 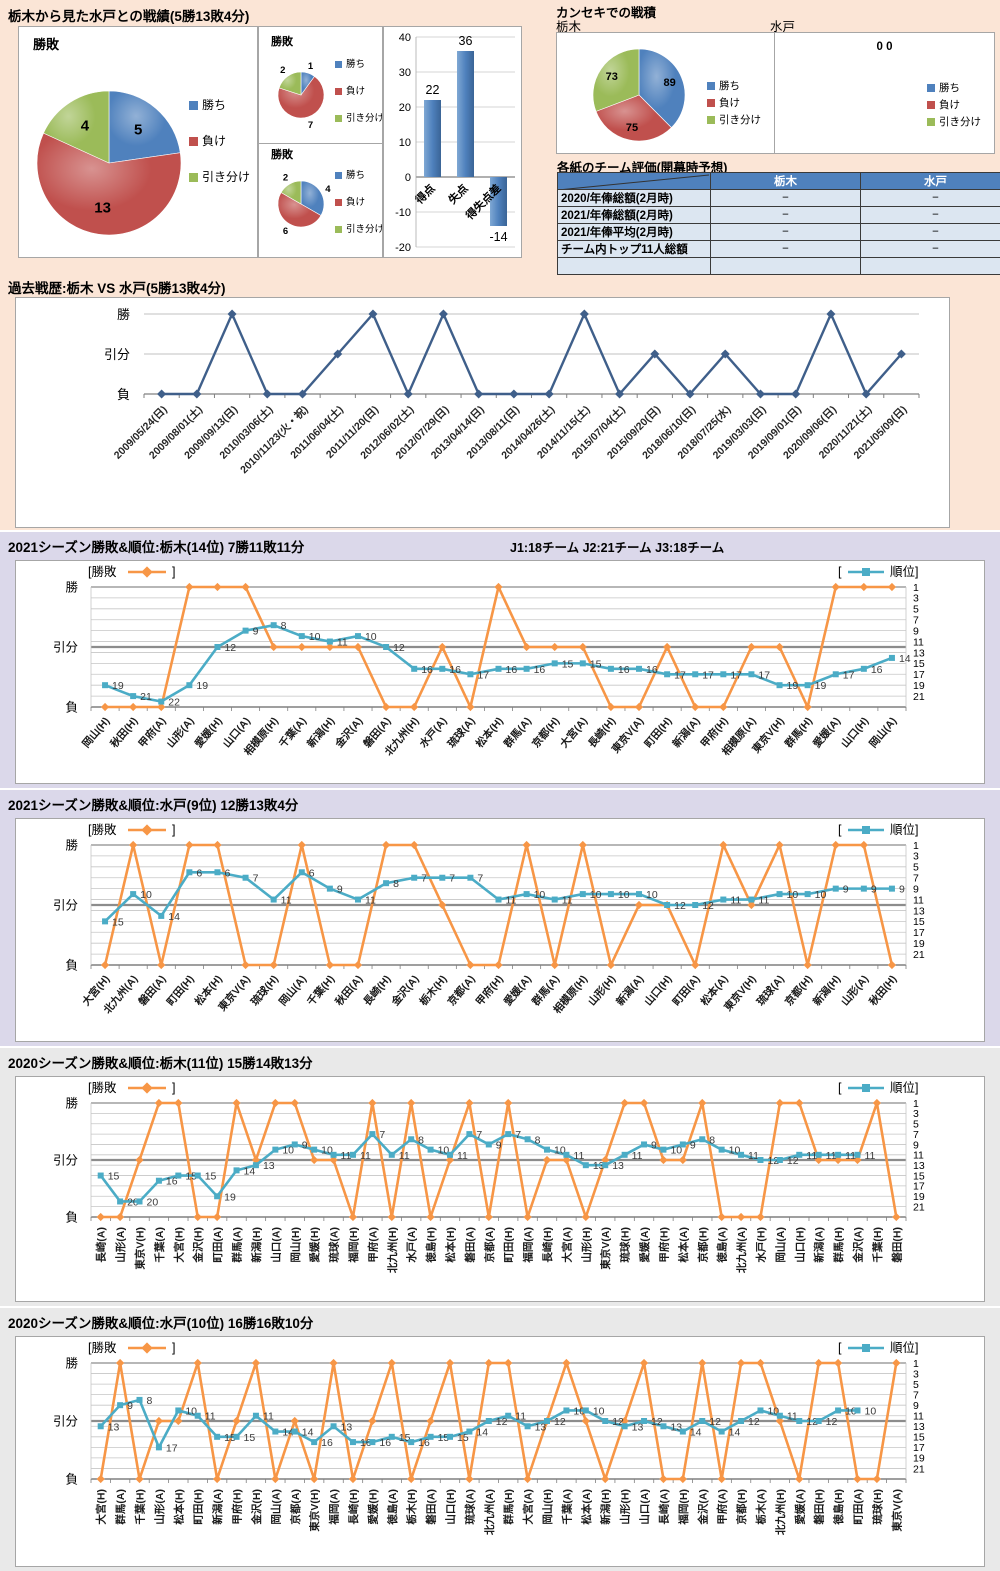 I want to click on wdl-axis-label: 勝, so click(x=71, y=845).